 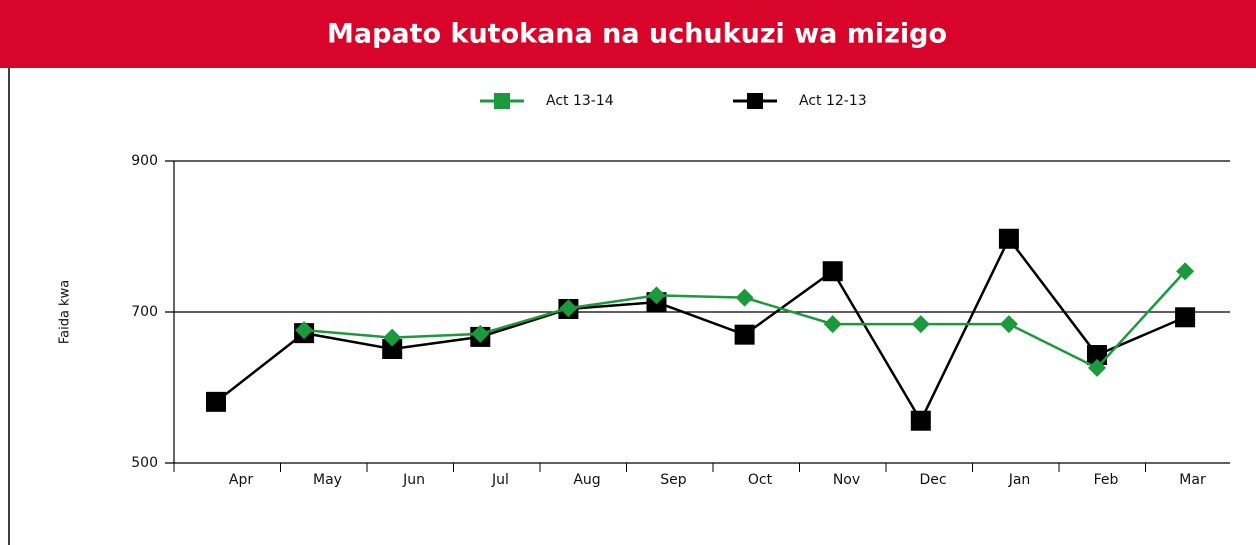 I want to click on x-tick-label: Jun, so click(x=413, y=480).